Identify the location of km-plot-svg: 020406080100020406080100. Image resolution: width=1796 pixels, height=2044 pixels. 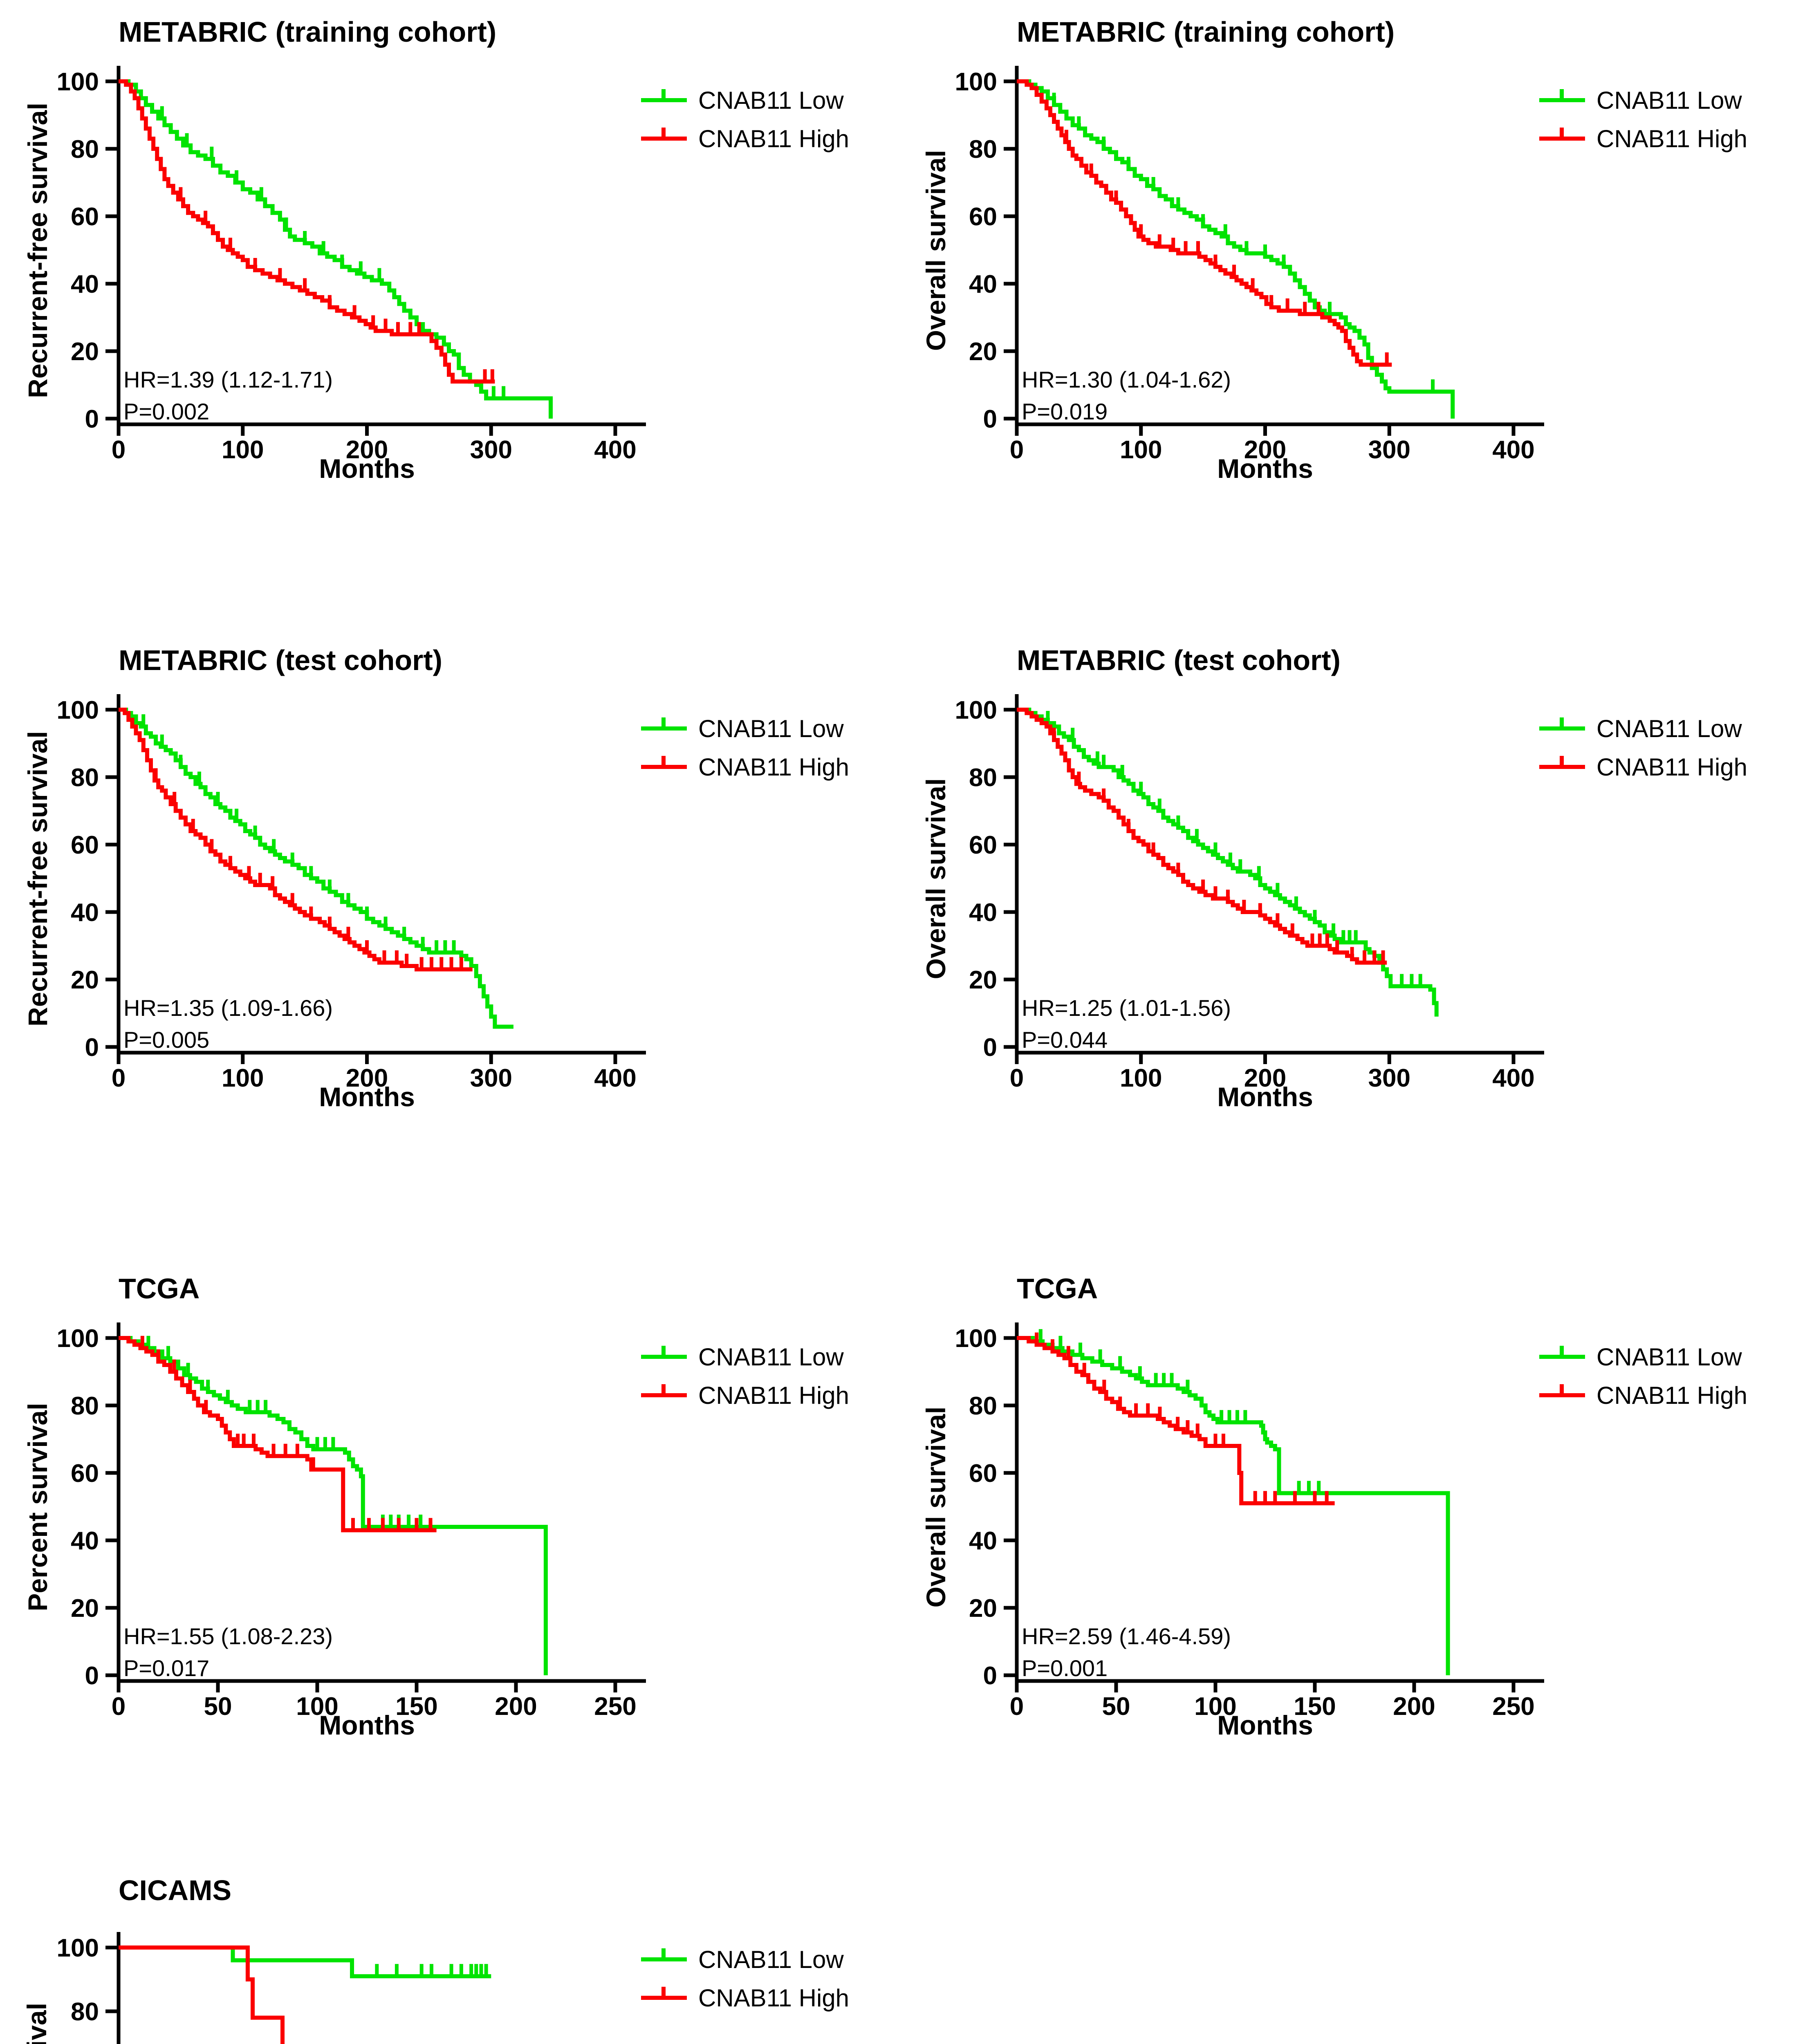
(274, 1988).